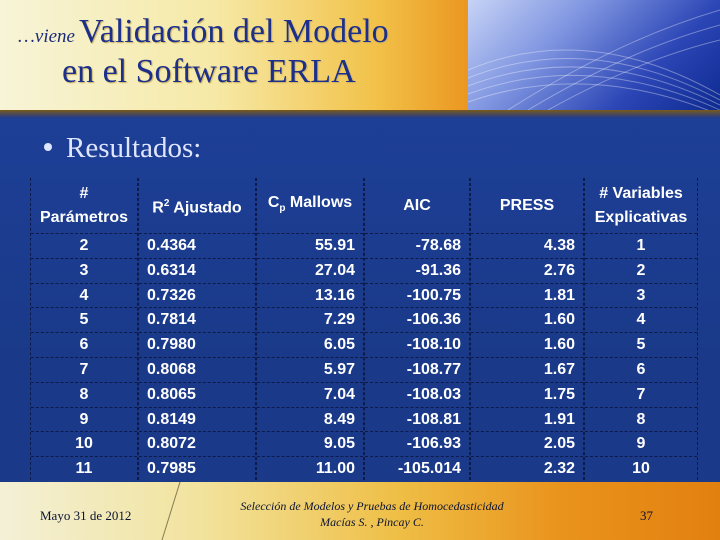  I want to click on header-r2: R2 Ajustado, so click(197, 206).